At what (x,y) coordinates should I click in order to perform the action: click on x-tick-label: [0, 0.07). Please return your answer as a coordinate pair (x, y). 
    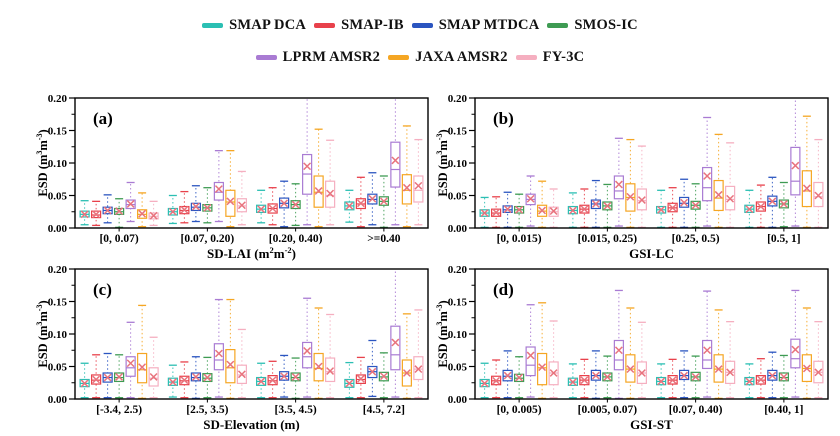
    Looking at the image, I should click on (118, 239).